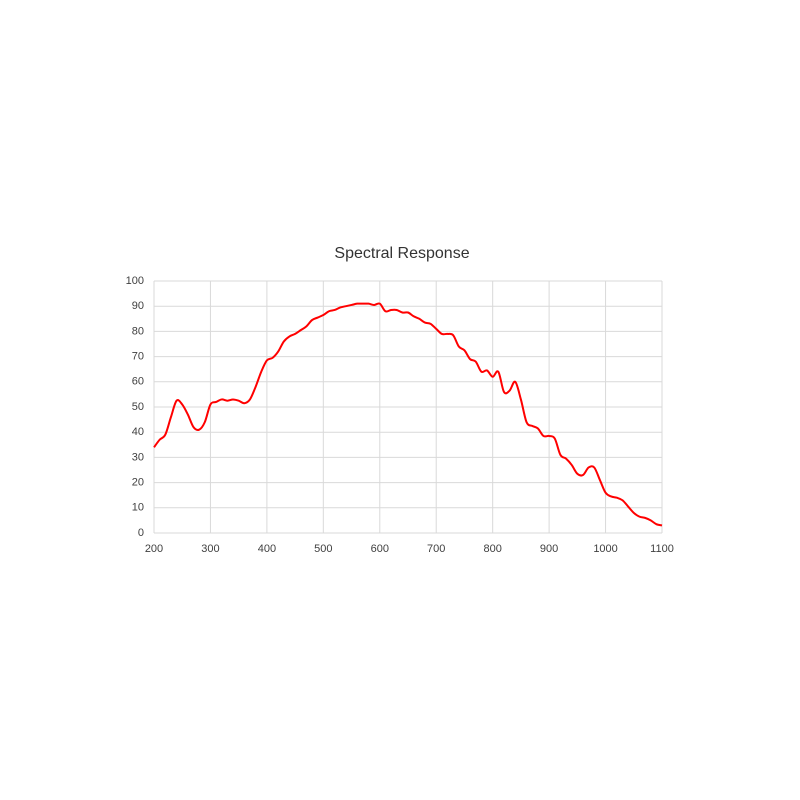 The width and height of the screenshot is (800, 800). Describe the element at coordinates (380, 549) in the screenshot. I see `x-tick-label: 600` at that location.